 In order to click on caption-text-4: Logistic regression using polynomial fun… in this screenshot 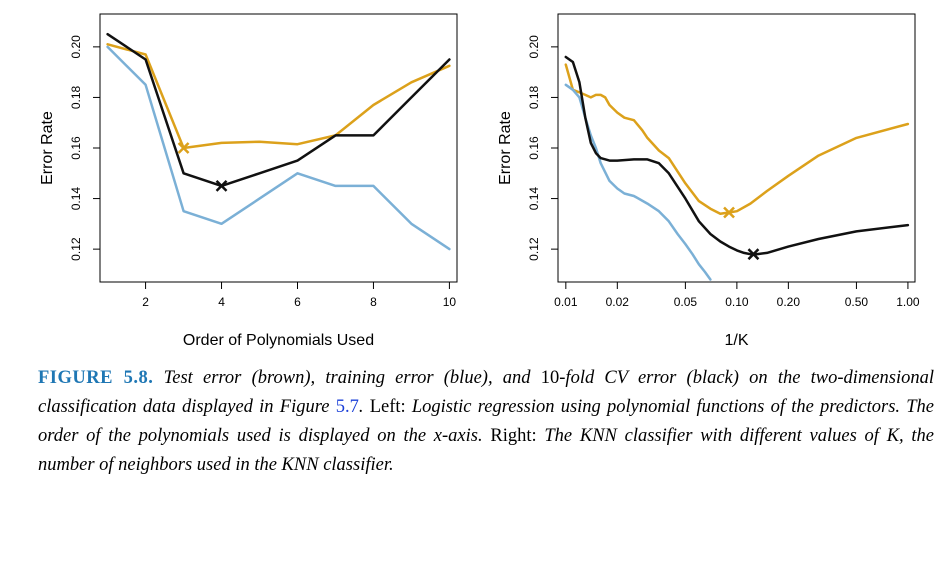, I will do `click(486, 421)`.